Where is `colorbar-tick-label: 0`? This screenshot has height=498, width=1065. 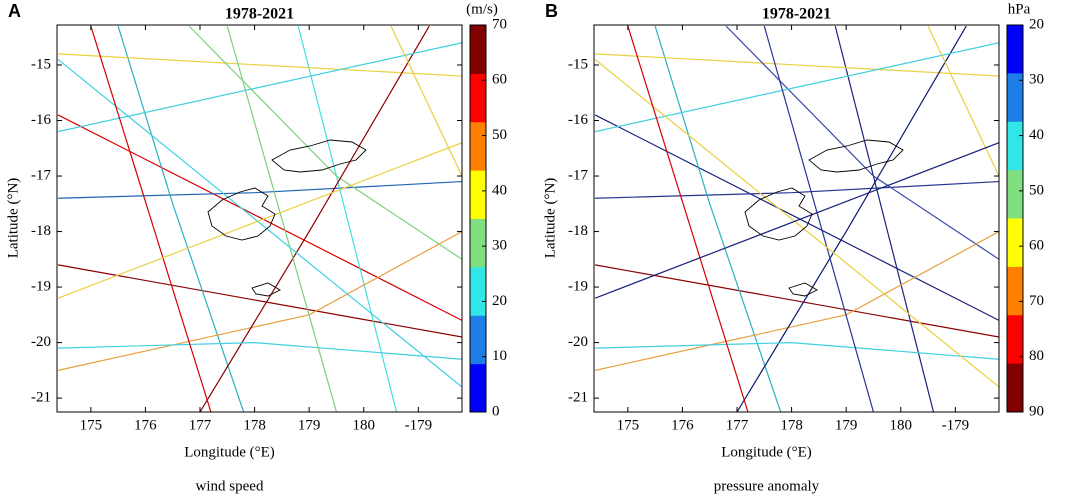 colorbar-tick-label: 0 is located at coordinates (496, 411).